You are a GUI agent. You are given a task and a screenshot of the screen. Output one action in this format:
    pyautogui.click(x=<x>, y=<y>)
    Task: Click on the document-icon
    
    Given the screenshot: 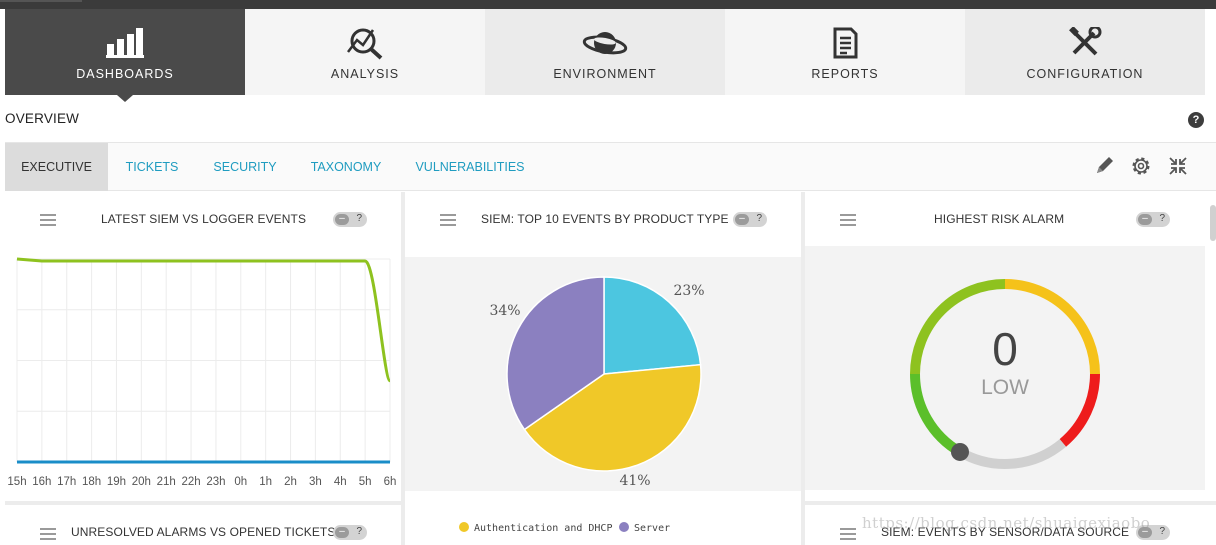 What is the action you would take?
    pyautogui.click(x=845, y=43)
    